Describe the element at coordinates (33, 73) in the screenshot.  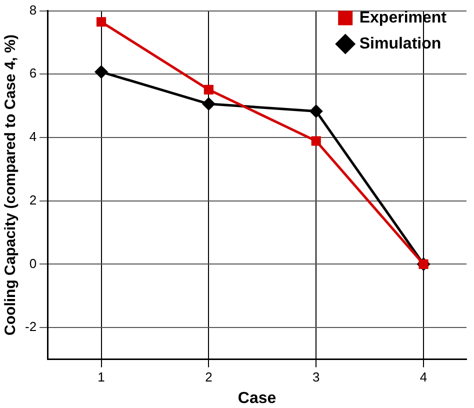
I see `y-tick-label: 6` at that location.